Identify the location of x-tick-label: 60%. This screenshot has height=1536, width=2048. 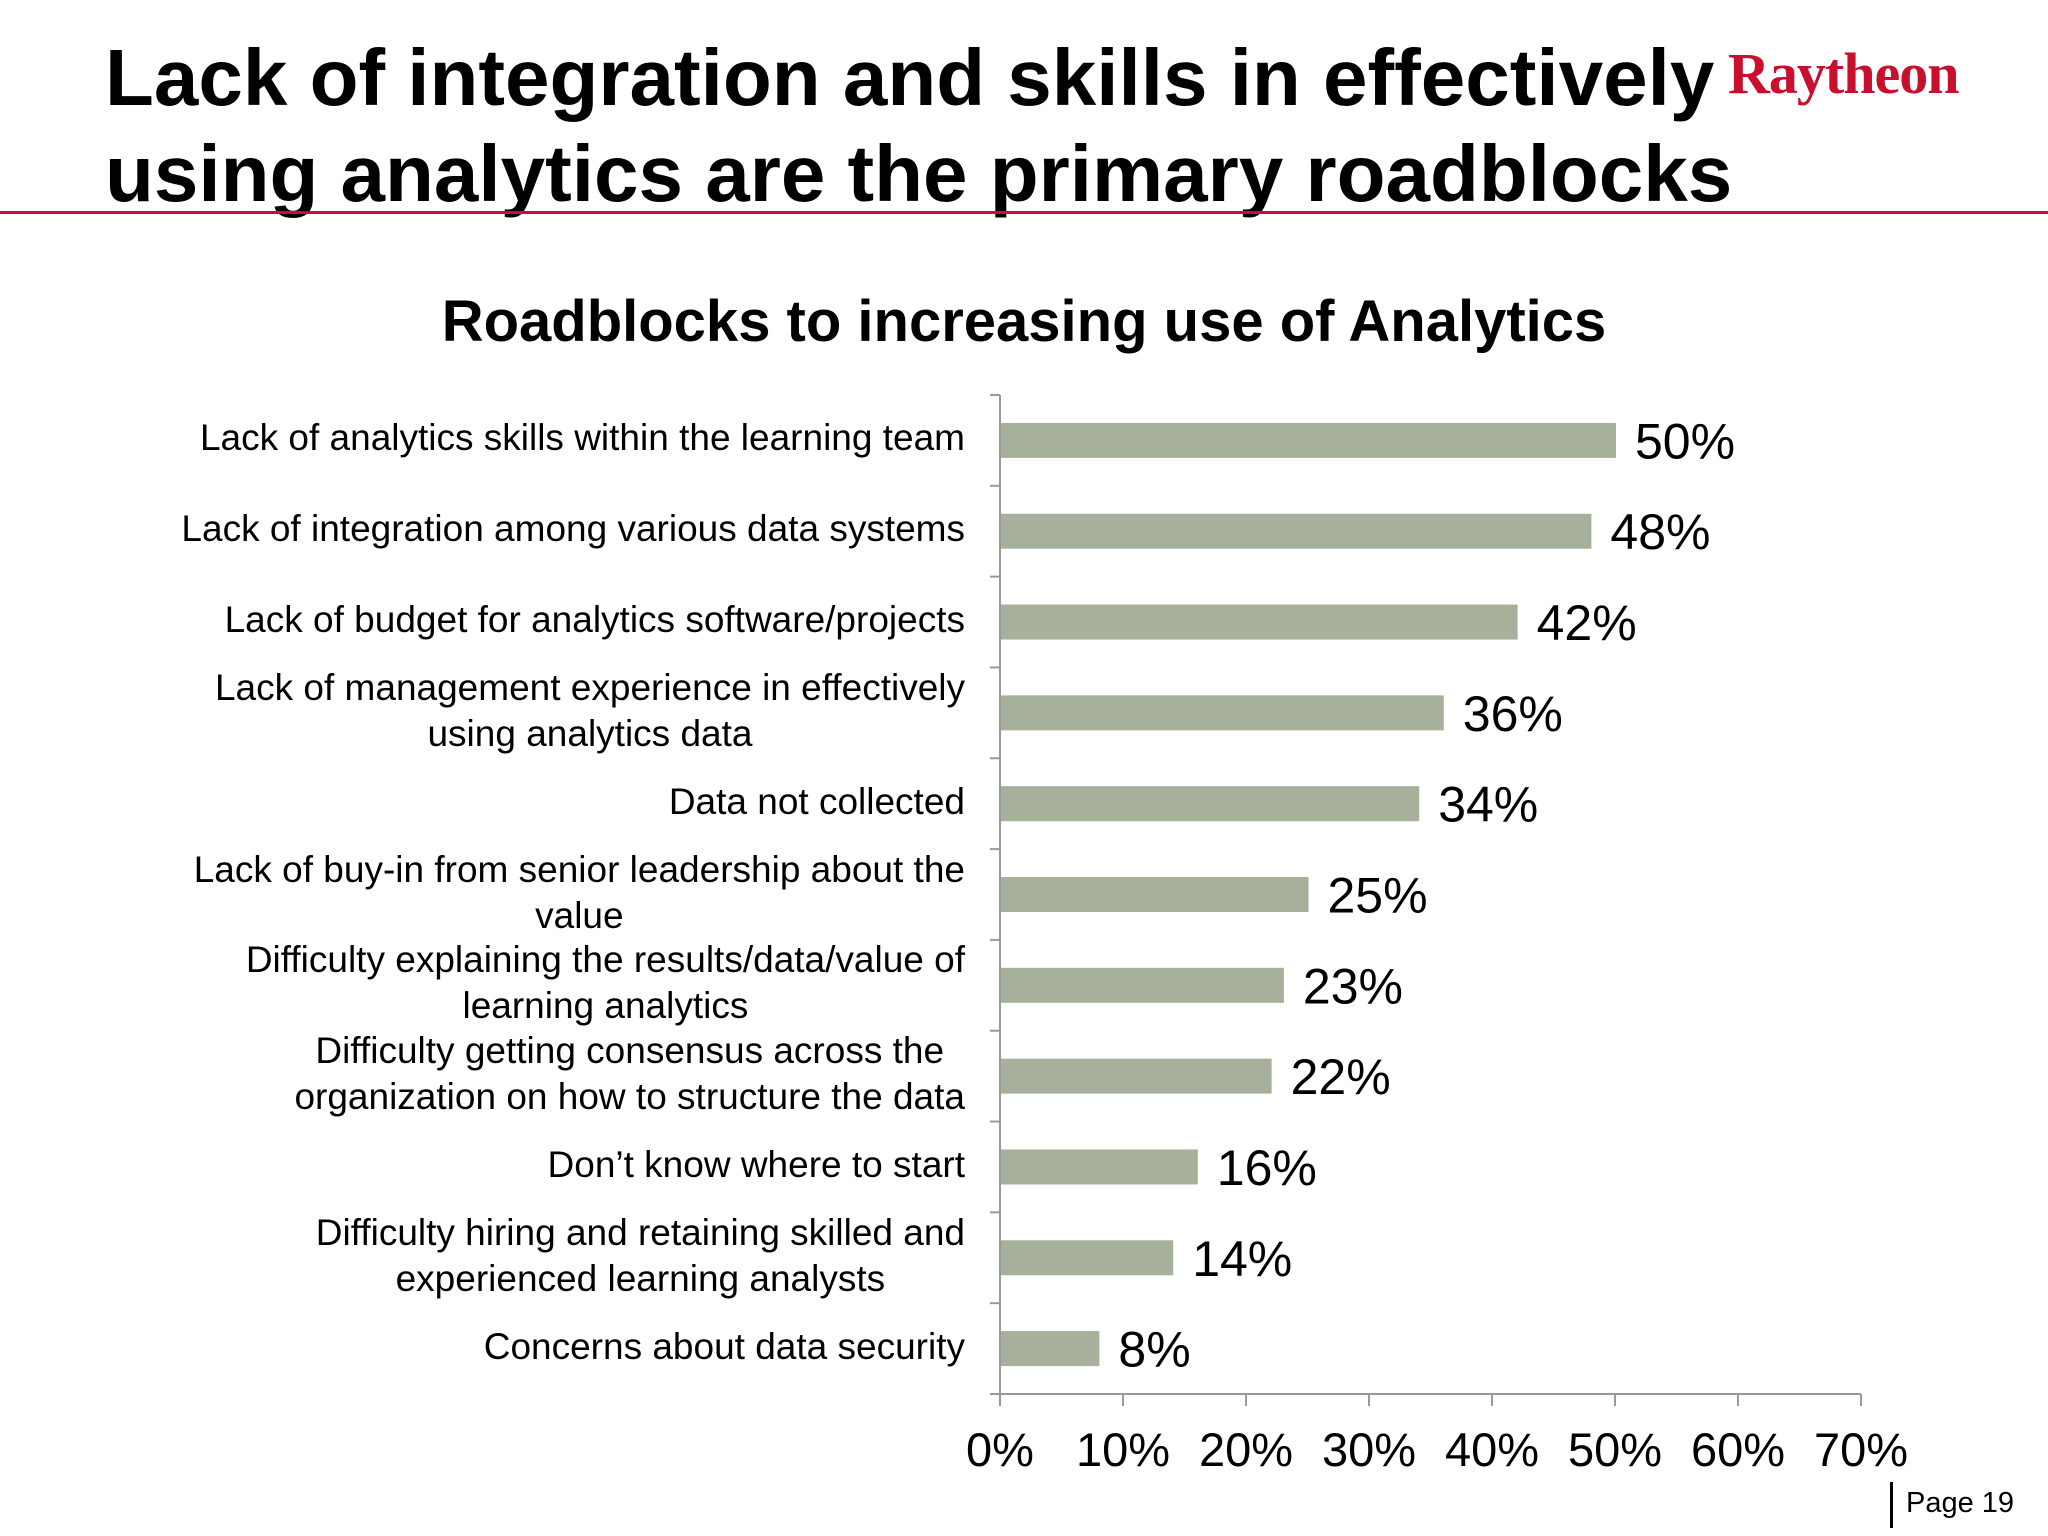
(1738, 1449).